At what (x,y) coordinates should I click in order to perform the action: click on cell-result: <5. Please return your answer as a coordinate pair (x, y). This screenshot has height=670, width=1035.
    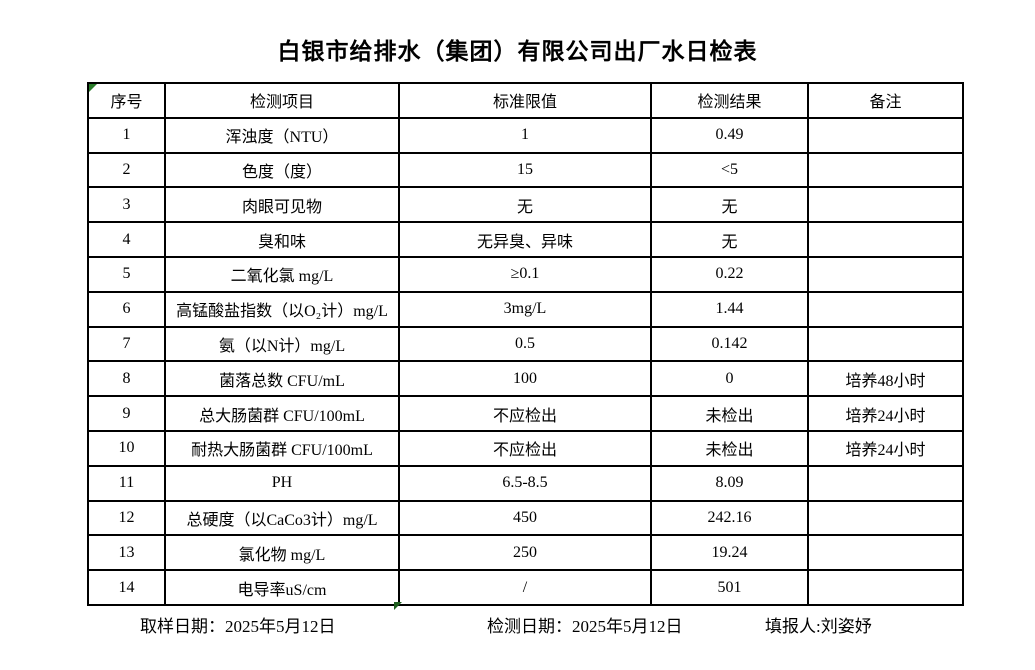
    Looking at the image, I should click on (729, 170).